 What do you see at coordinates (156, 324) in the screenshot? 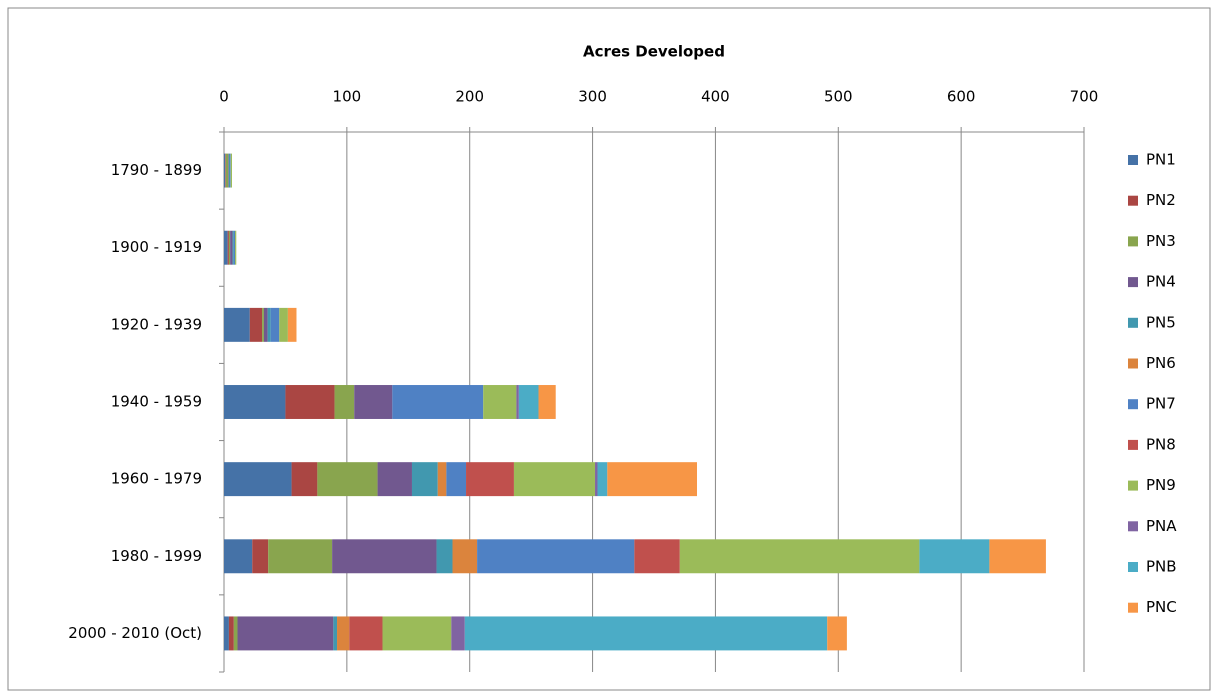
I see `y-tick-label: 1920 - 1939` at bounding box center [156, 324].